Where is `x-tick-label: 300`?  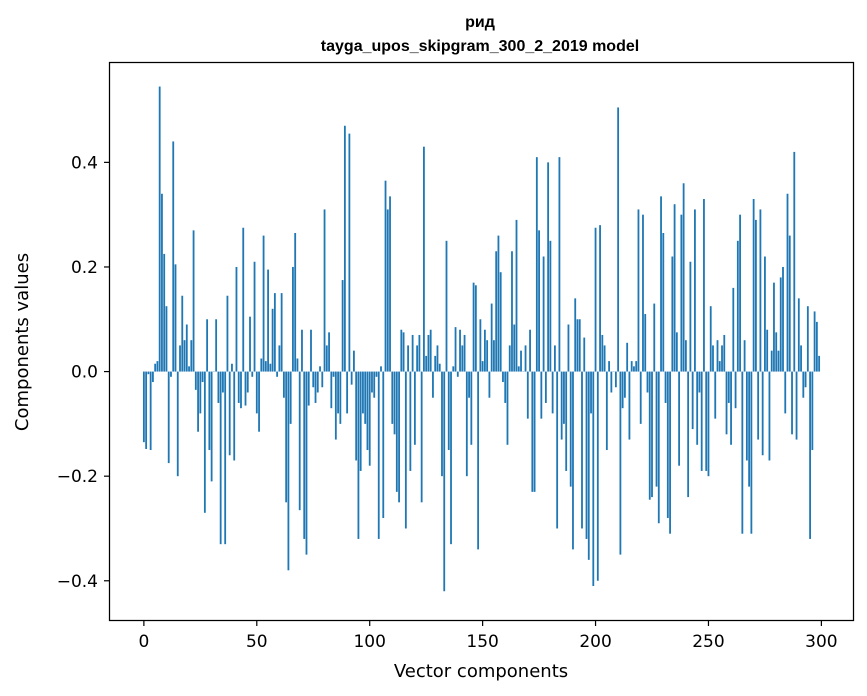
x-tick-label: 300 is located at coordinates (821, 642).